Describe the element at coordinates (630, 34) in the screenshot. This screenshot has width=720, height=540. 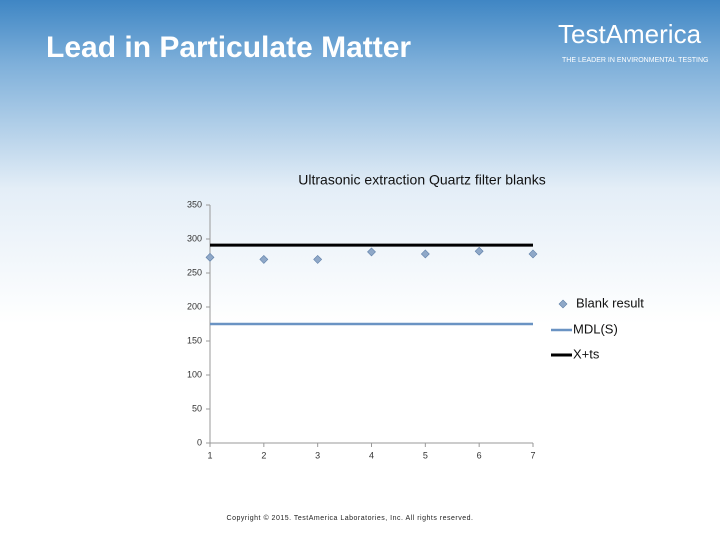
I see `logo: TestAmerica` at that location.